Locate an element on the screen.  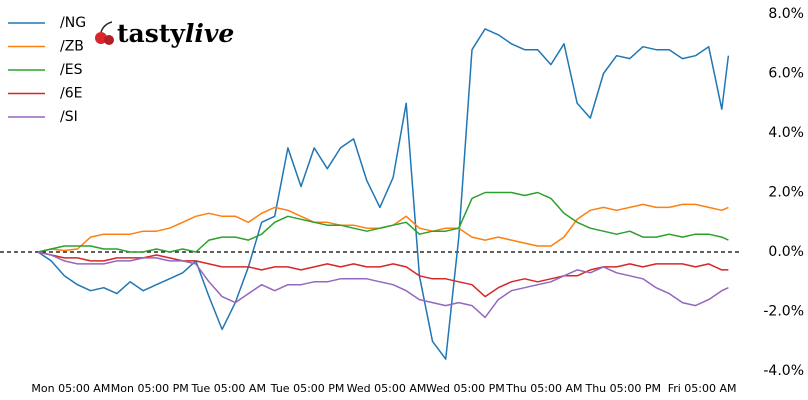
x-tick-label: Tue 05:00 PM is located at coordinates (307, 388).